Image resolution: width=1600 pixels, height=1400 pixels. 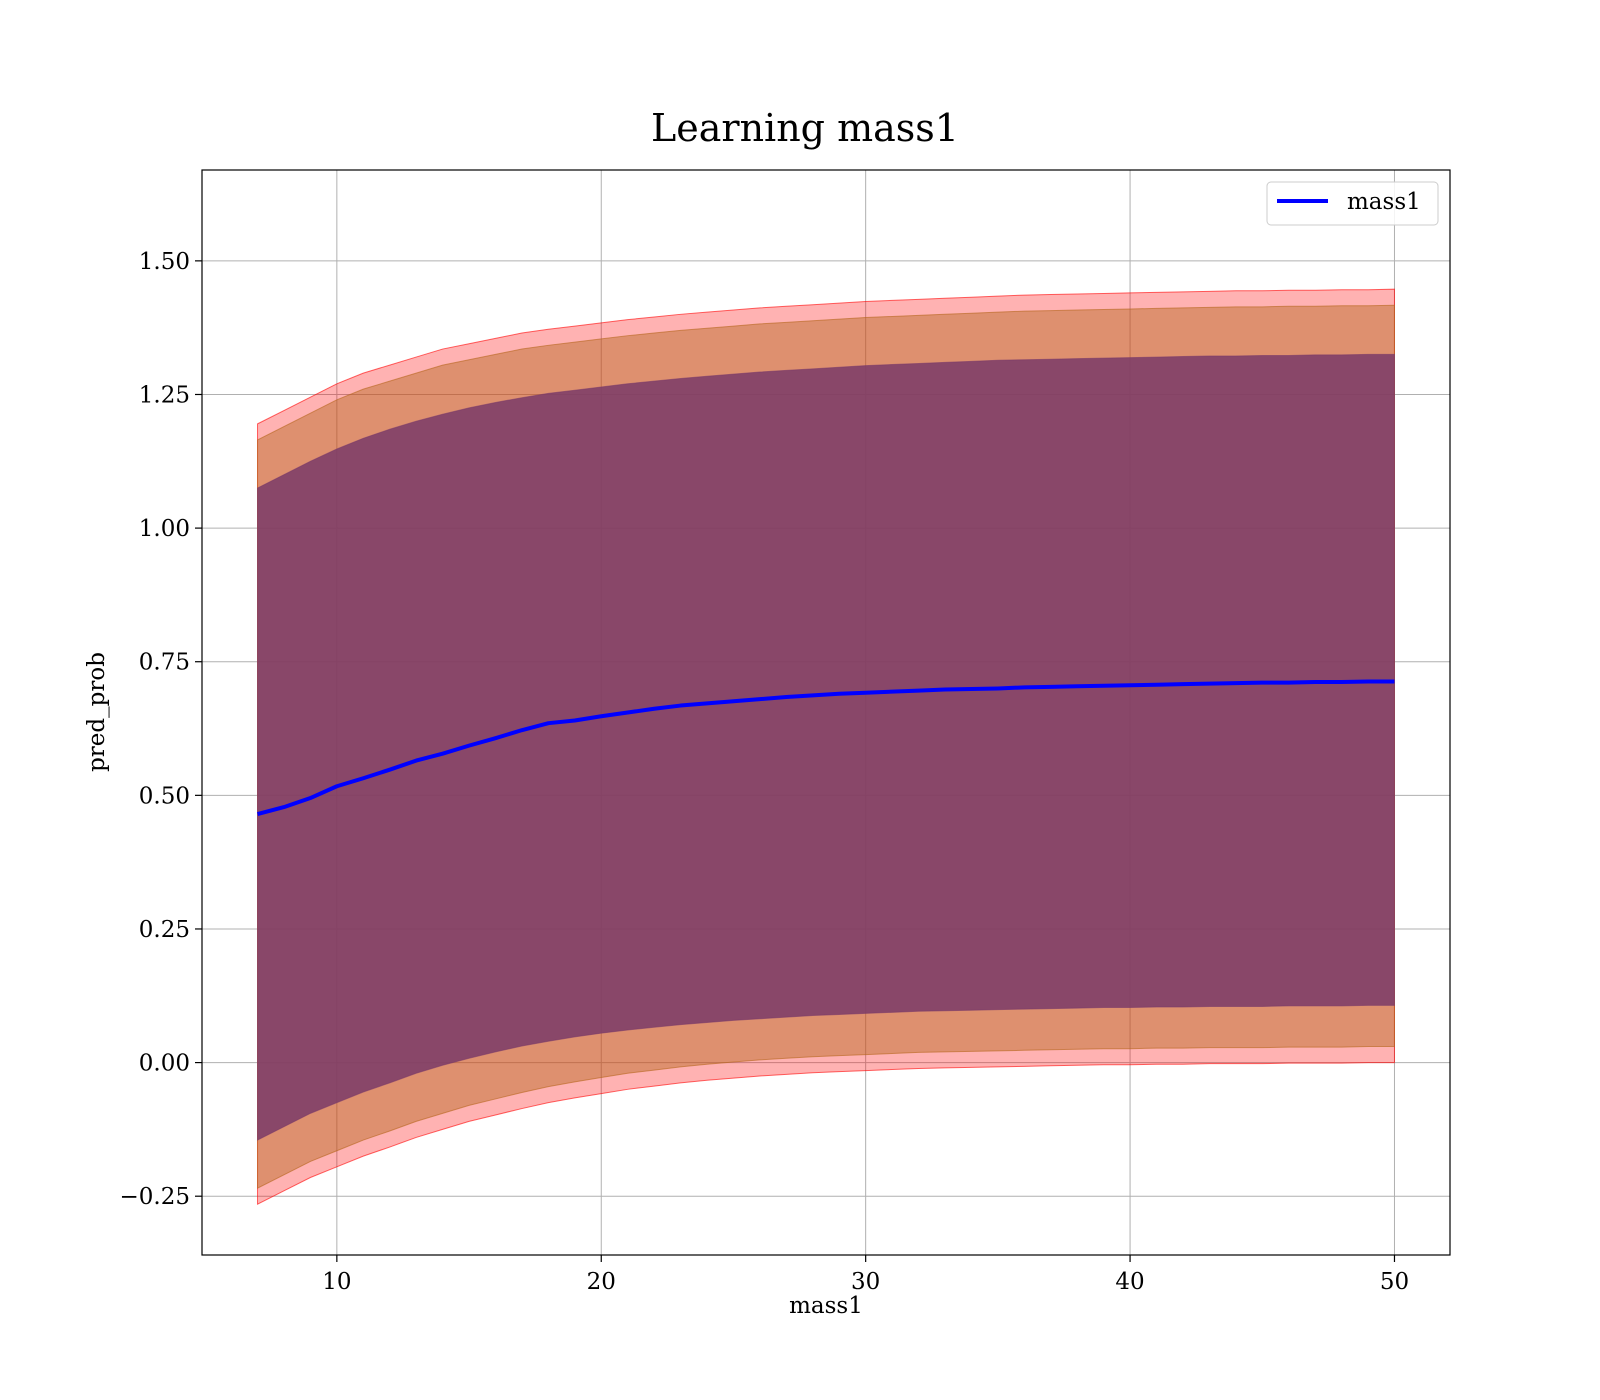 What do you see at coordinates (164, 663) in the screenshot?
I see `y-tick-label: 0.75` at bounding box center [164, 663].